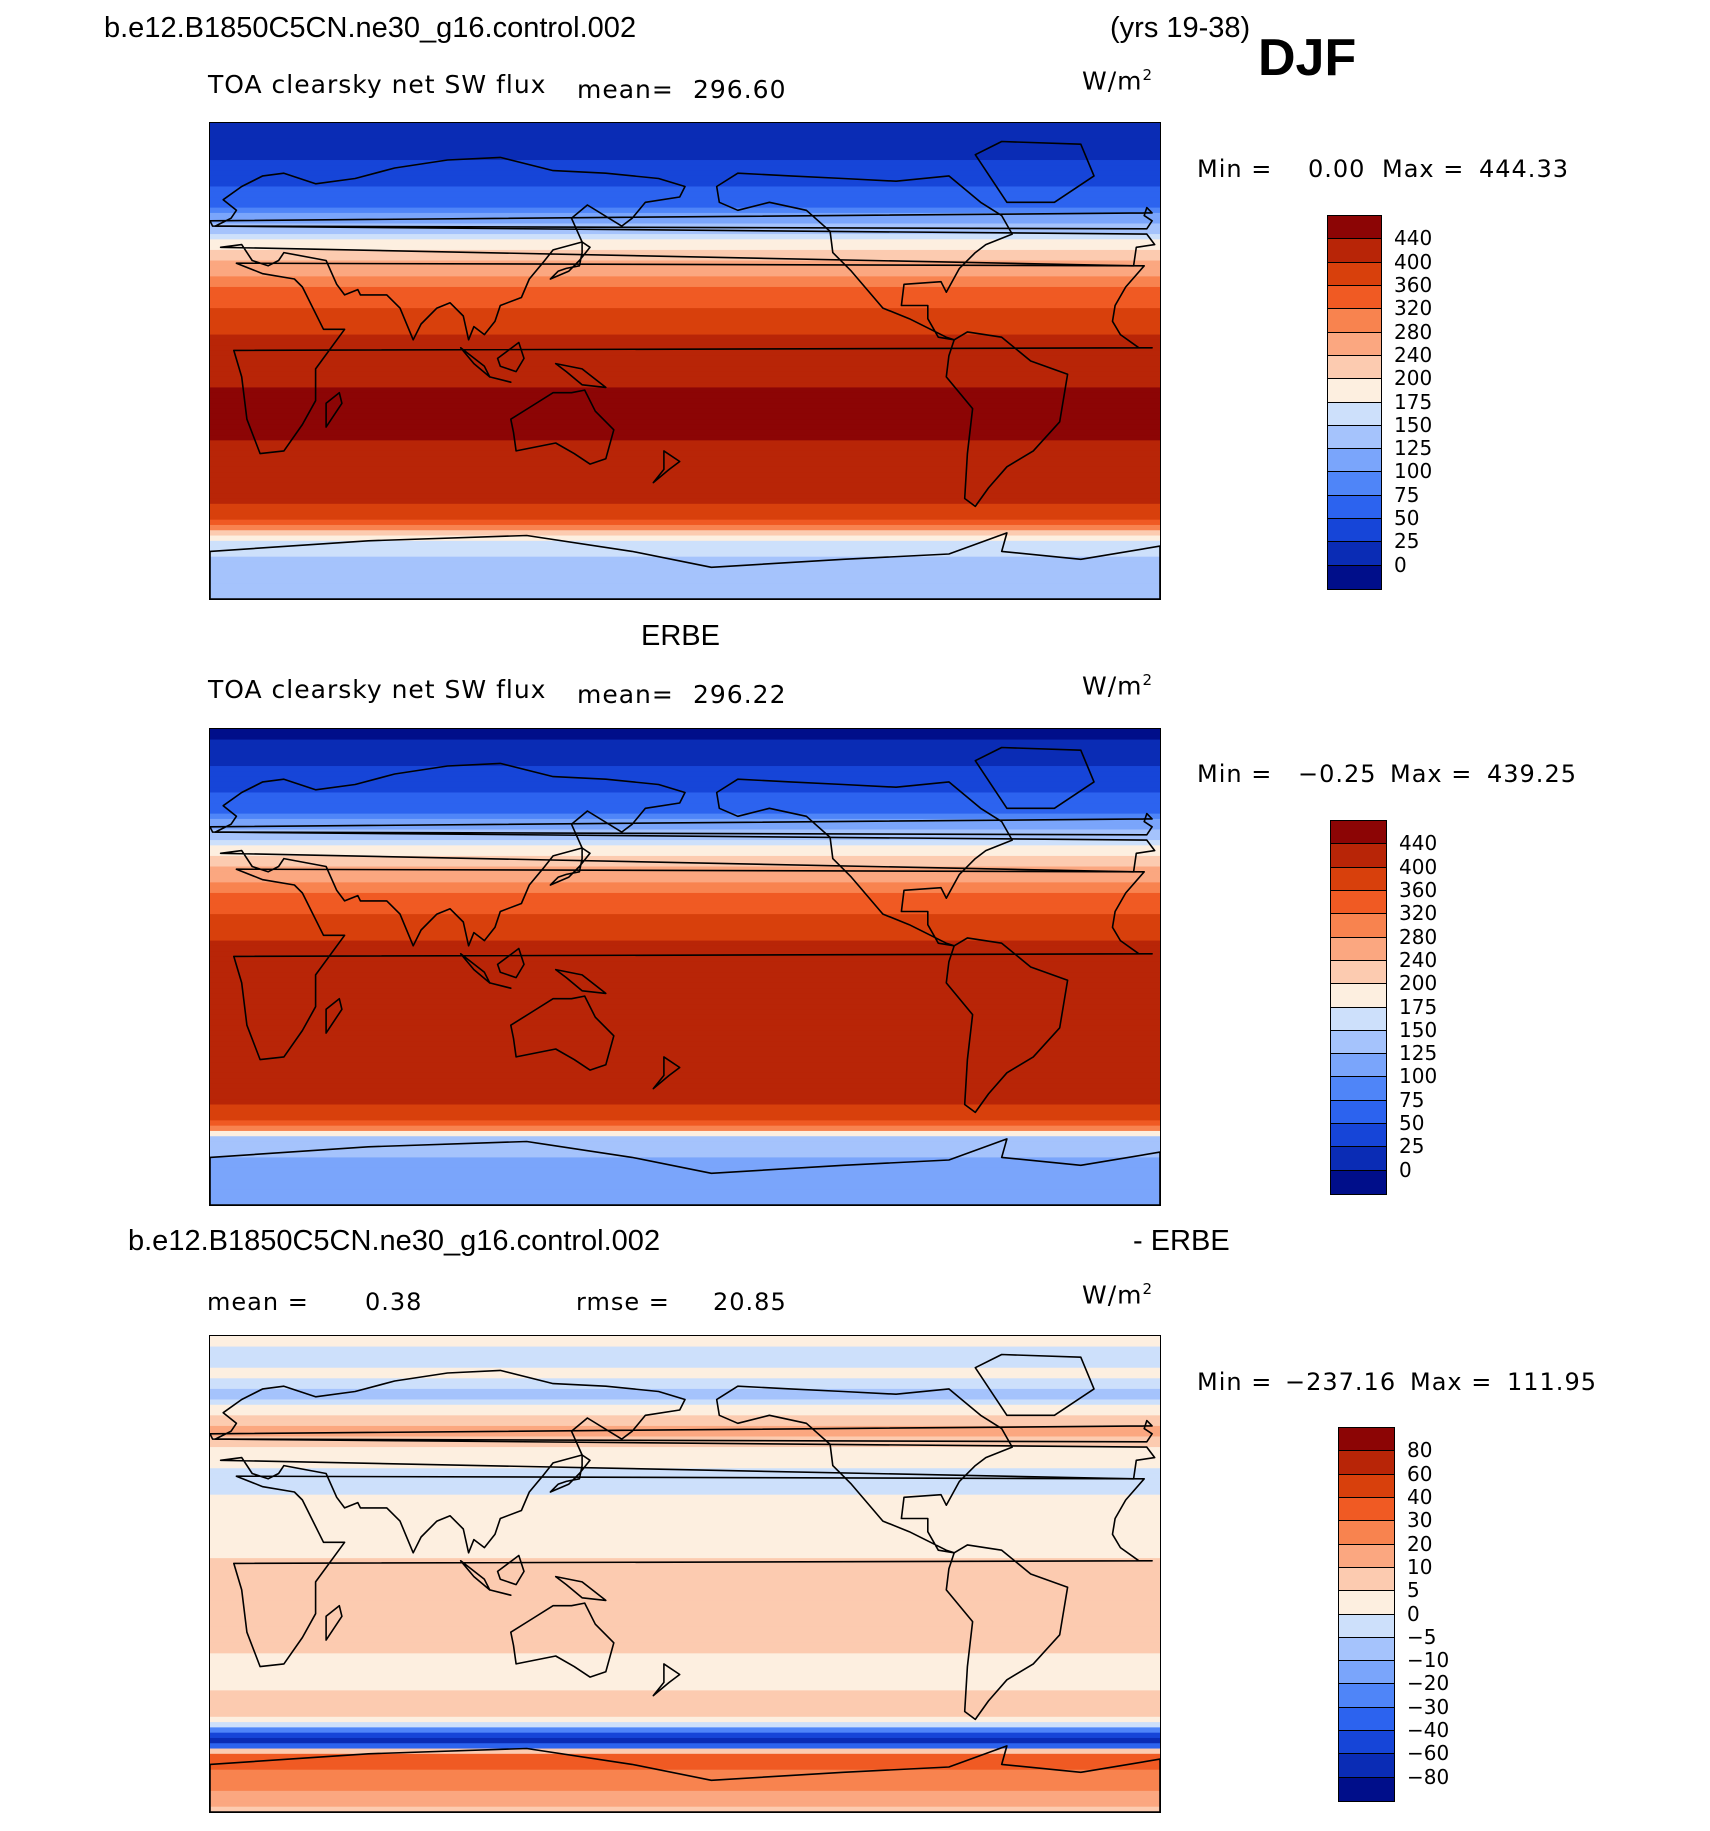  What do you see at coordinates (370, 28) in the screenshot?
I see `case-name-title: b.e12.B1850C5CN.ne30_g16.control.002` at bounding box center [370, 28].